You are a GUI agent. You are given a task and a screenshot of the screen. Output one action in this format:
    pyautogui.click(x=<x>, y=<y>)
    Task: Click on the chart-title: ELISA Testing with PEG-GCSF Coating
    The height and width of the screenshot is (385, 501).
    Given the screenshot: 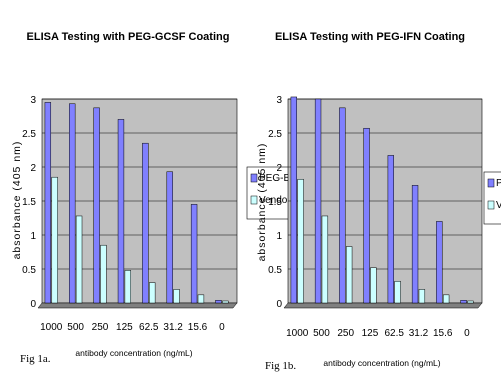 What is the action you would take?
    pyautogui.click(x=128, y=37)
    